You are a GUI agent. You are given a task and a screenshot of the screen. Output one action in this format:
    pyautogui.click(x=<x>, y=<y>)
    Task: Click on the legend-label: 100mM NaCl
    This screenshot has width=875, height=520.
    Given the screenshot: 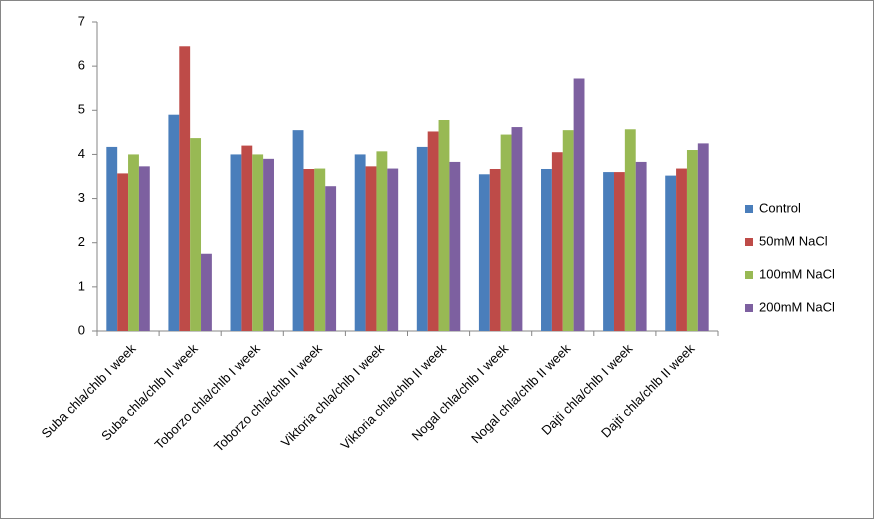 What is the action you would take?
    pyautogui.click(x=797, y=273)
    